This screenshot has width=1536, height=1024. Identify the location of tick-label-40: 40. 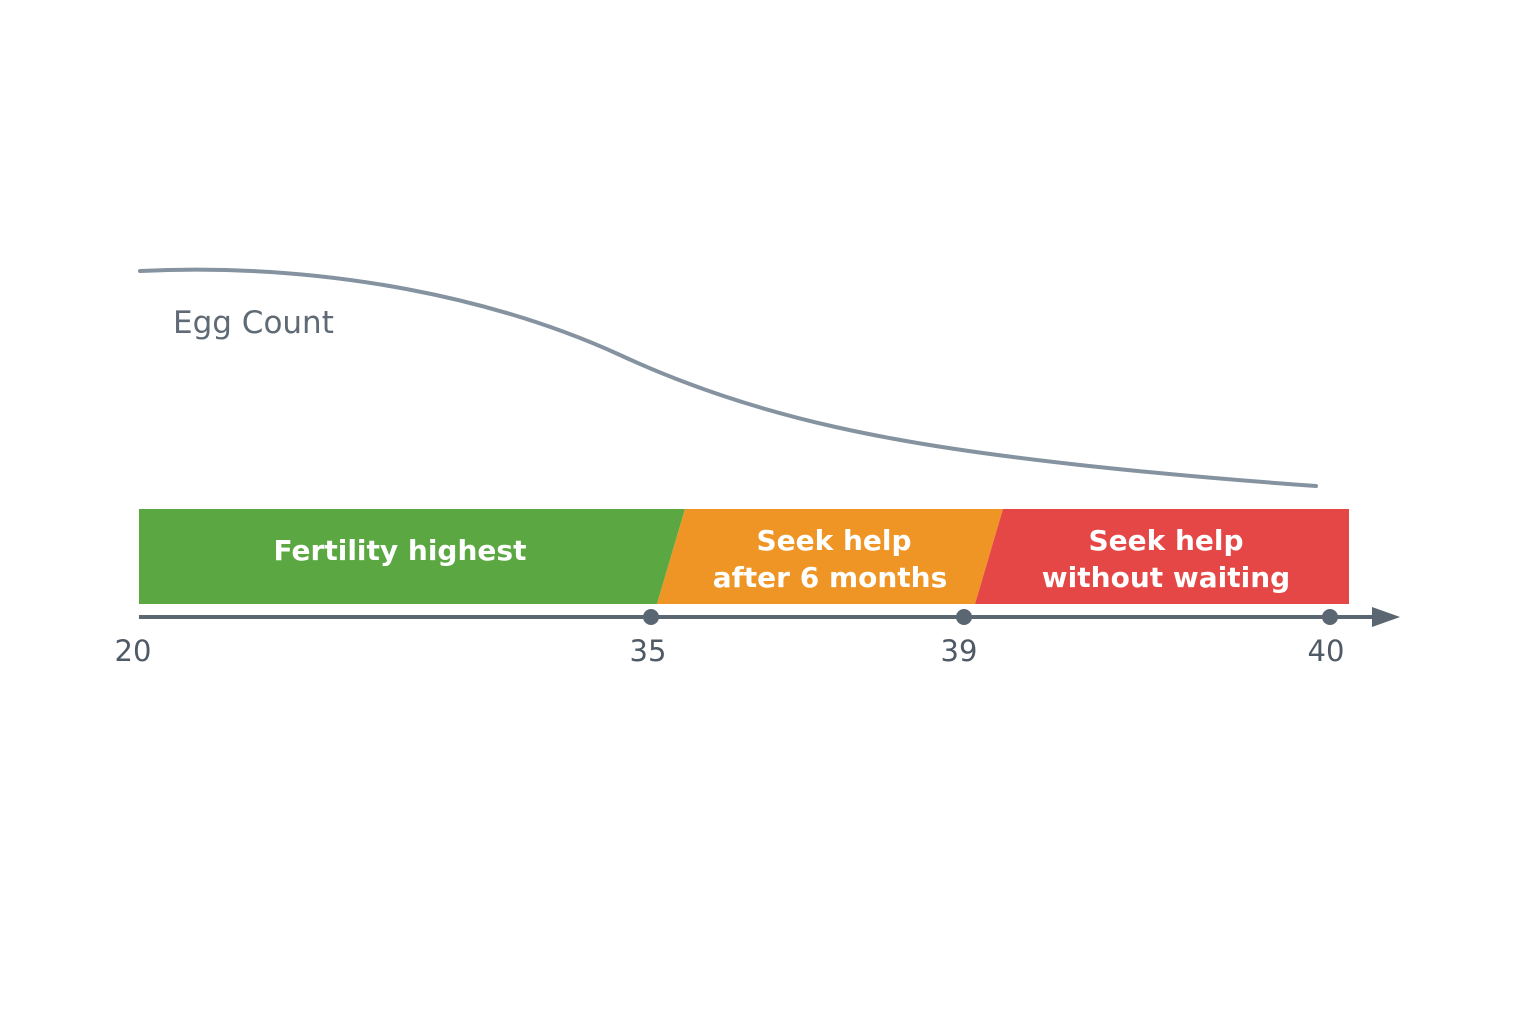
(1326, 651).